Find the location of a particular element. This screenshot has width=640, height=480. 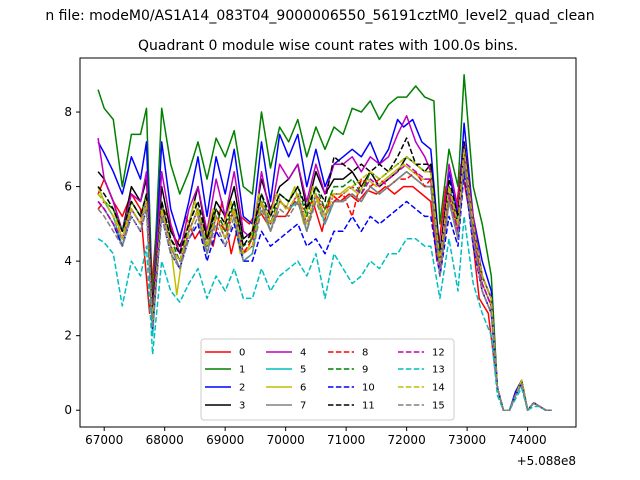

x-tick-label: 69000 is located at coordinates (225, 440).